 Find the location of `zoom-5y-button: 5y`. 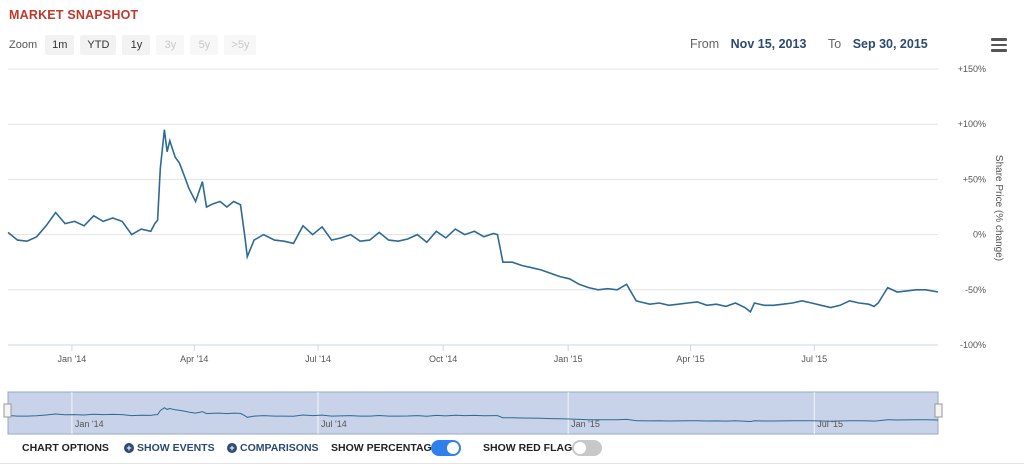

zoom-5y-button: 5y is located at coordinates (204, 45).